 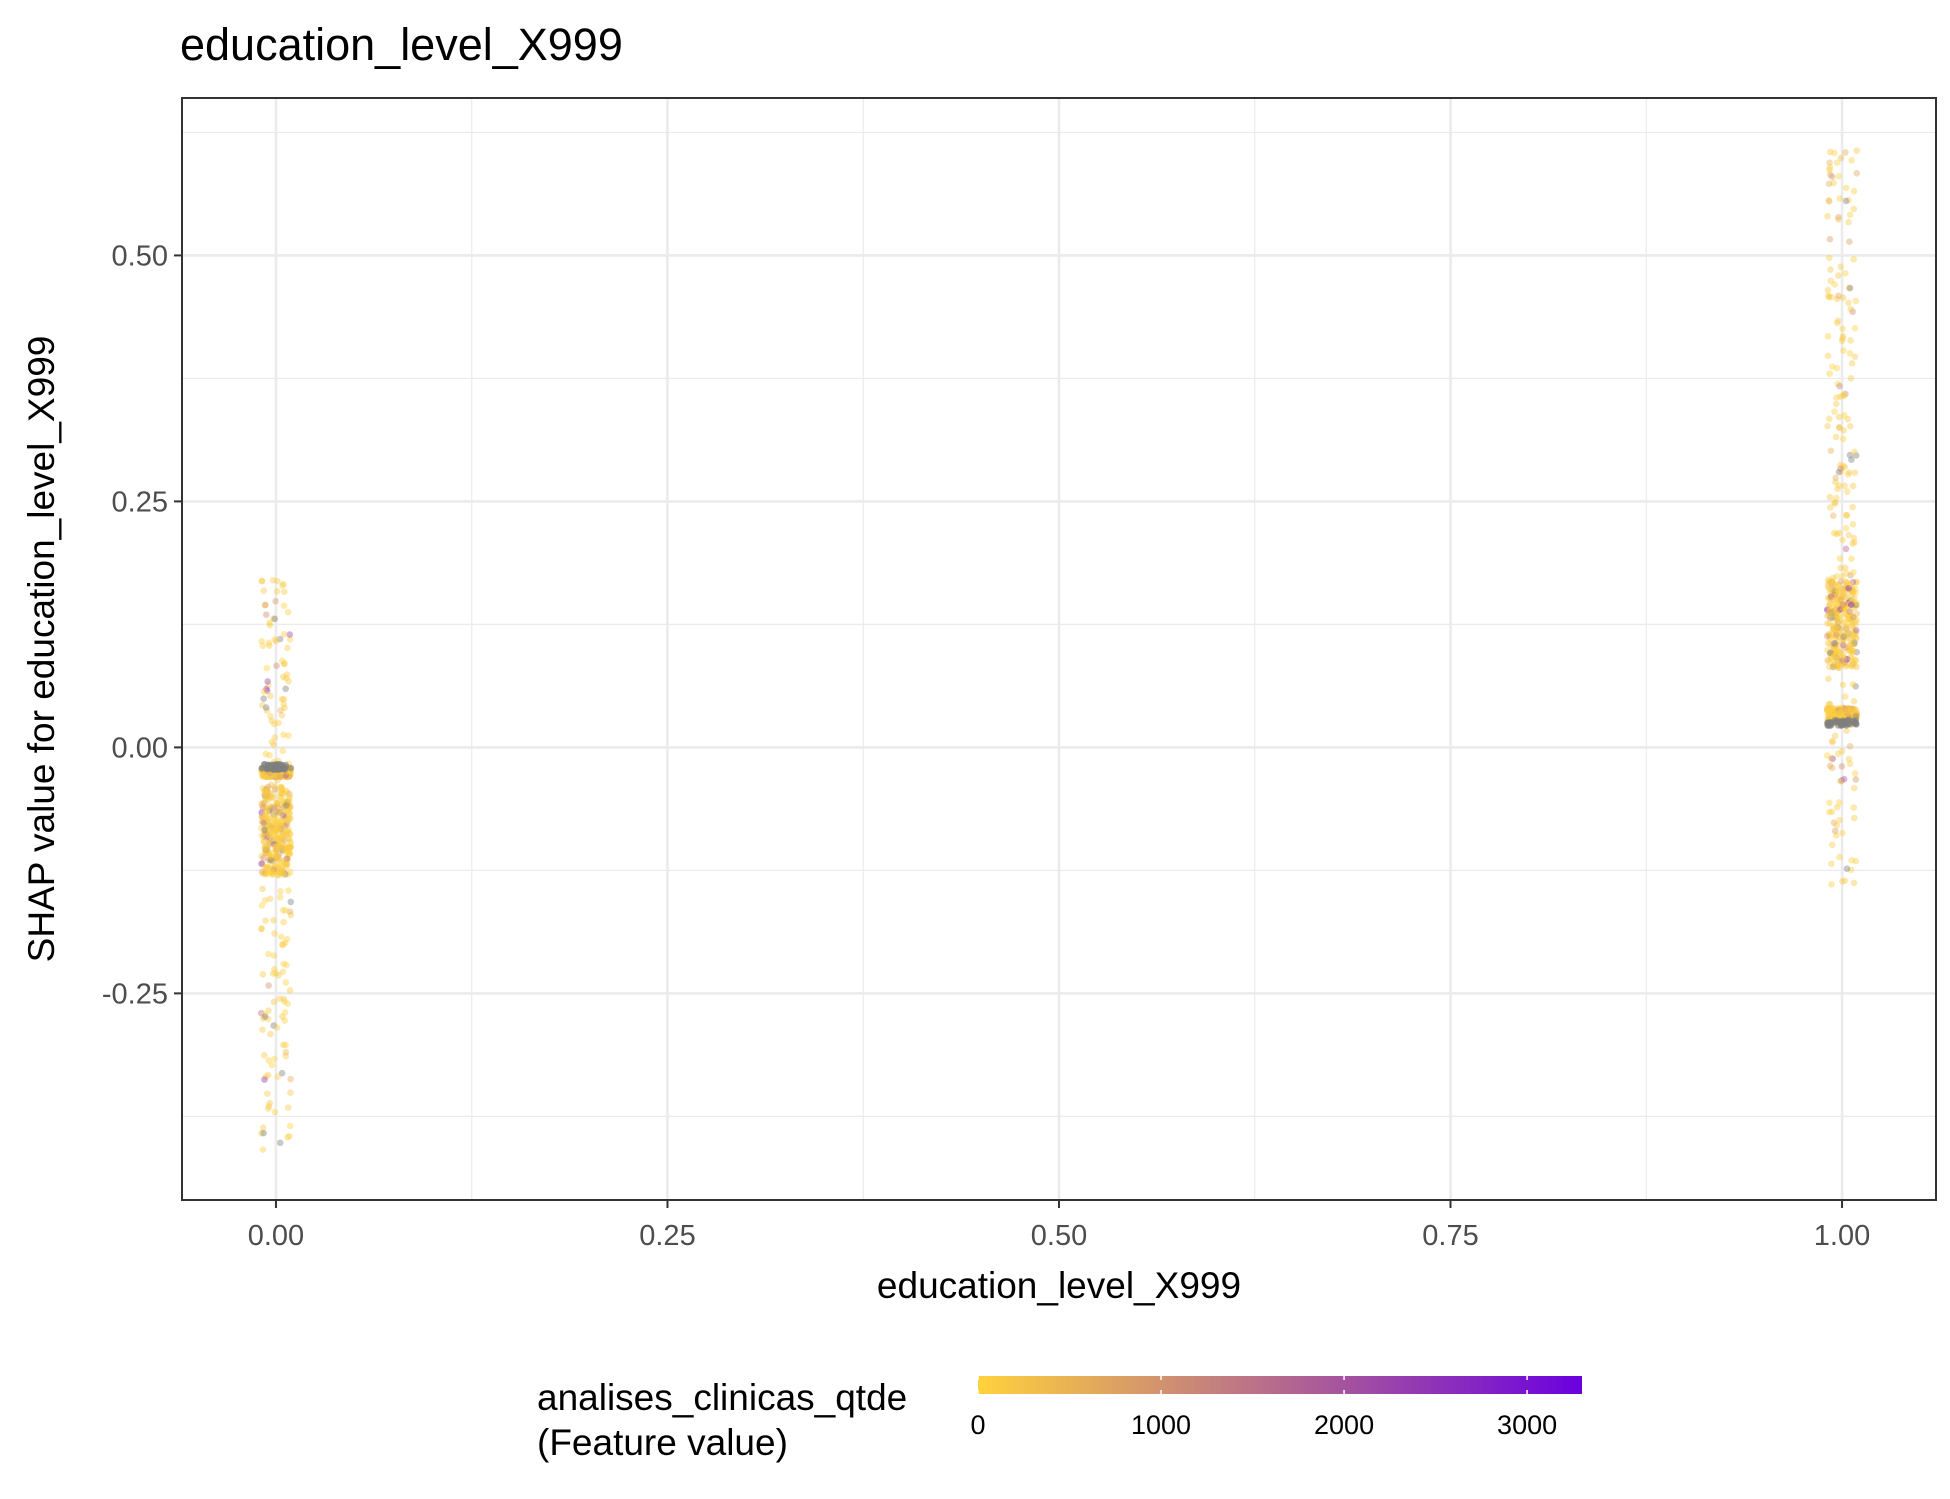 What do you see at coordinates (140, 748) in the screenshot?
I see `y-tick-label: 0.00` at bounding box center [140, 748].